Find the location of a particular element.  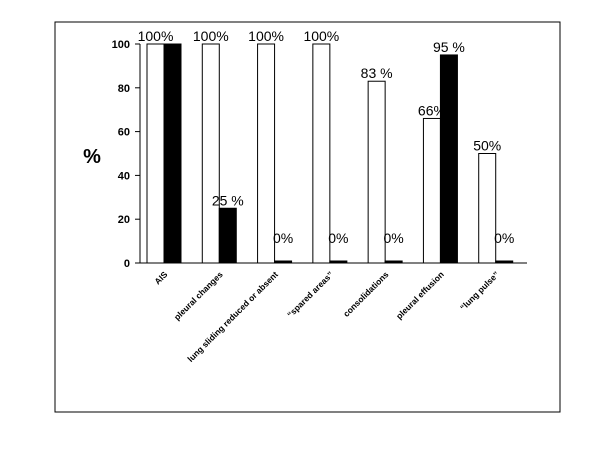

y-tick-label: 80 is located at coordinates (124, 89).